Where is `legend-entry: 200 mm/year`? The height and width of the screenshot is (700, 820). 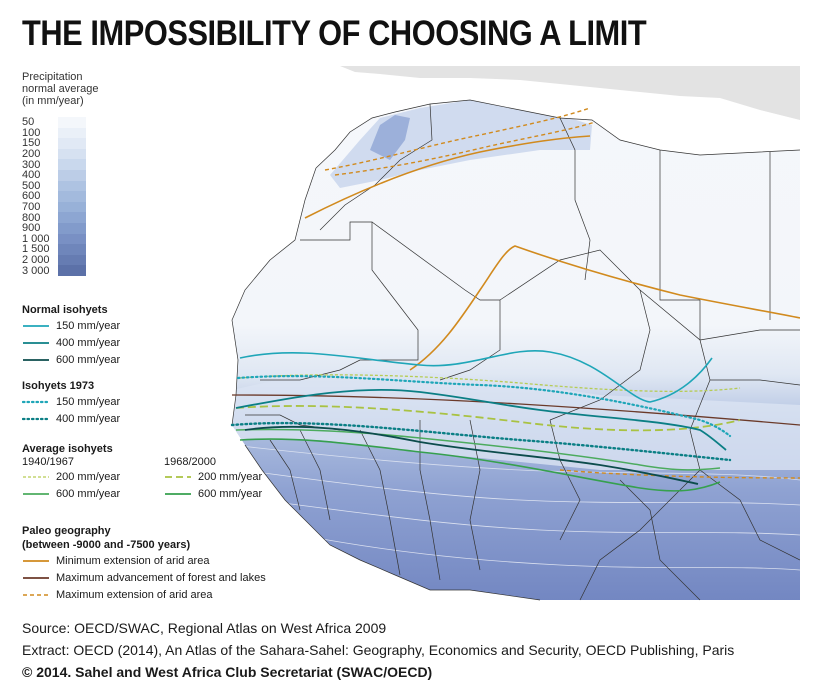 legend-entry: 200 mm/year is located at coordinates (235, 476).